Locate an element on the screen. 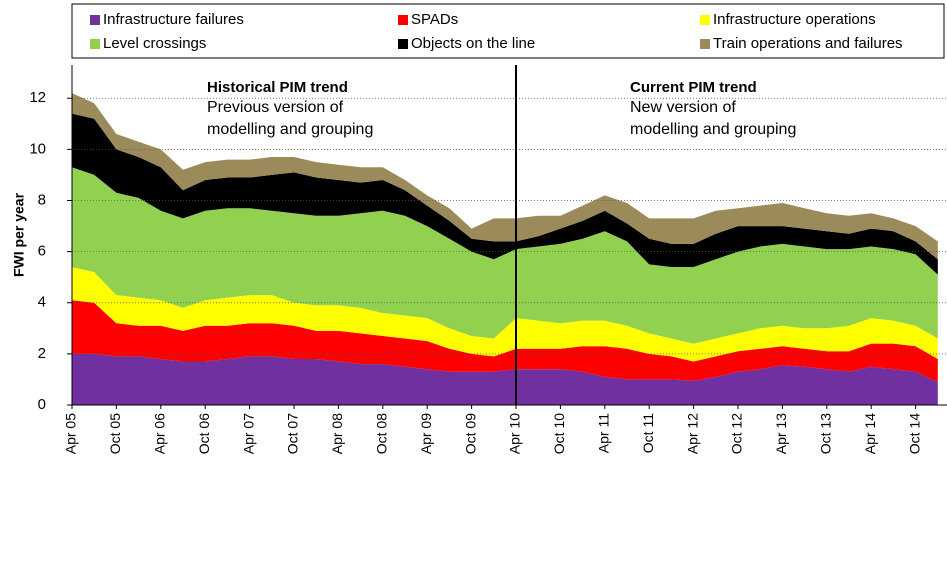  y-axis-label: FWI per year is located at coordinates (19, 234).